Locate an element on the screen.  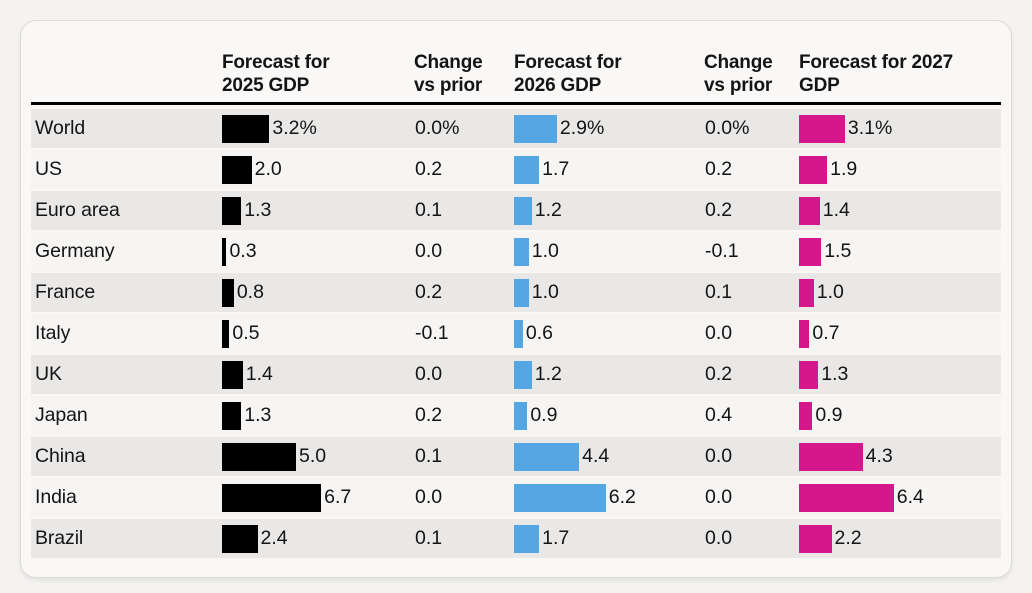
country-cell: China is located at coordinates (125, 456).